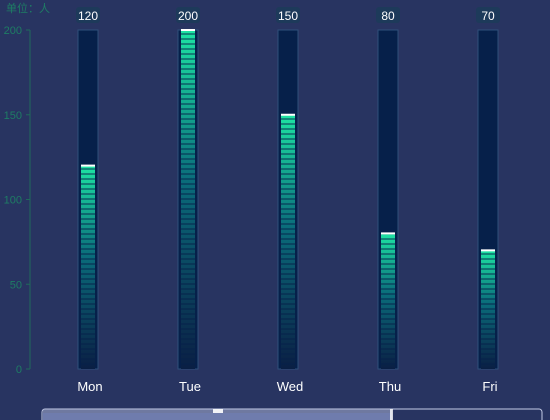 The height and width of the screenshot is (420, 550). What do you see at coordinates (218, 411) in the screenshot?
I see `slider-drag-handle` at bounding box center [218, 411].